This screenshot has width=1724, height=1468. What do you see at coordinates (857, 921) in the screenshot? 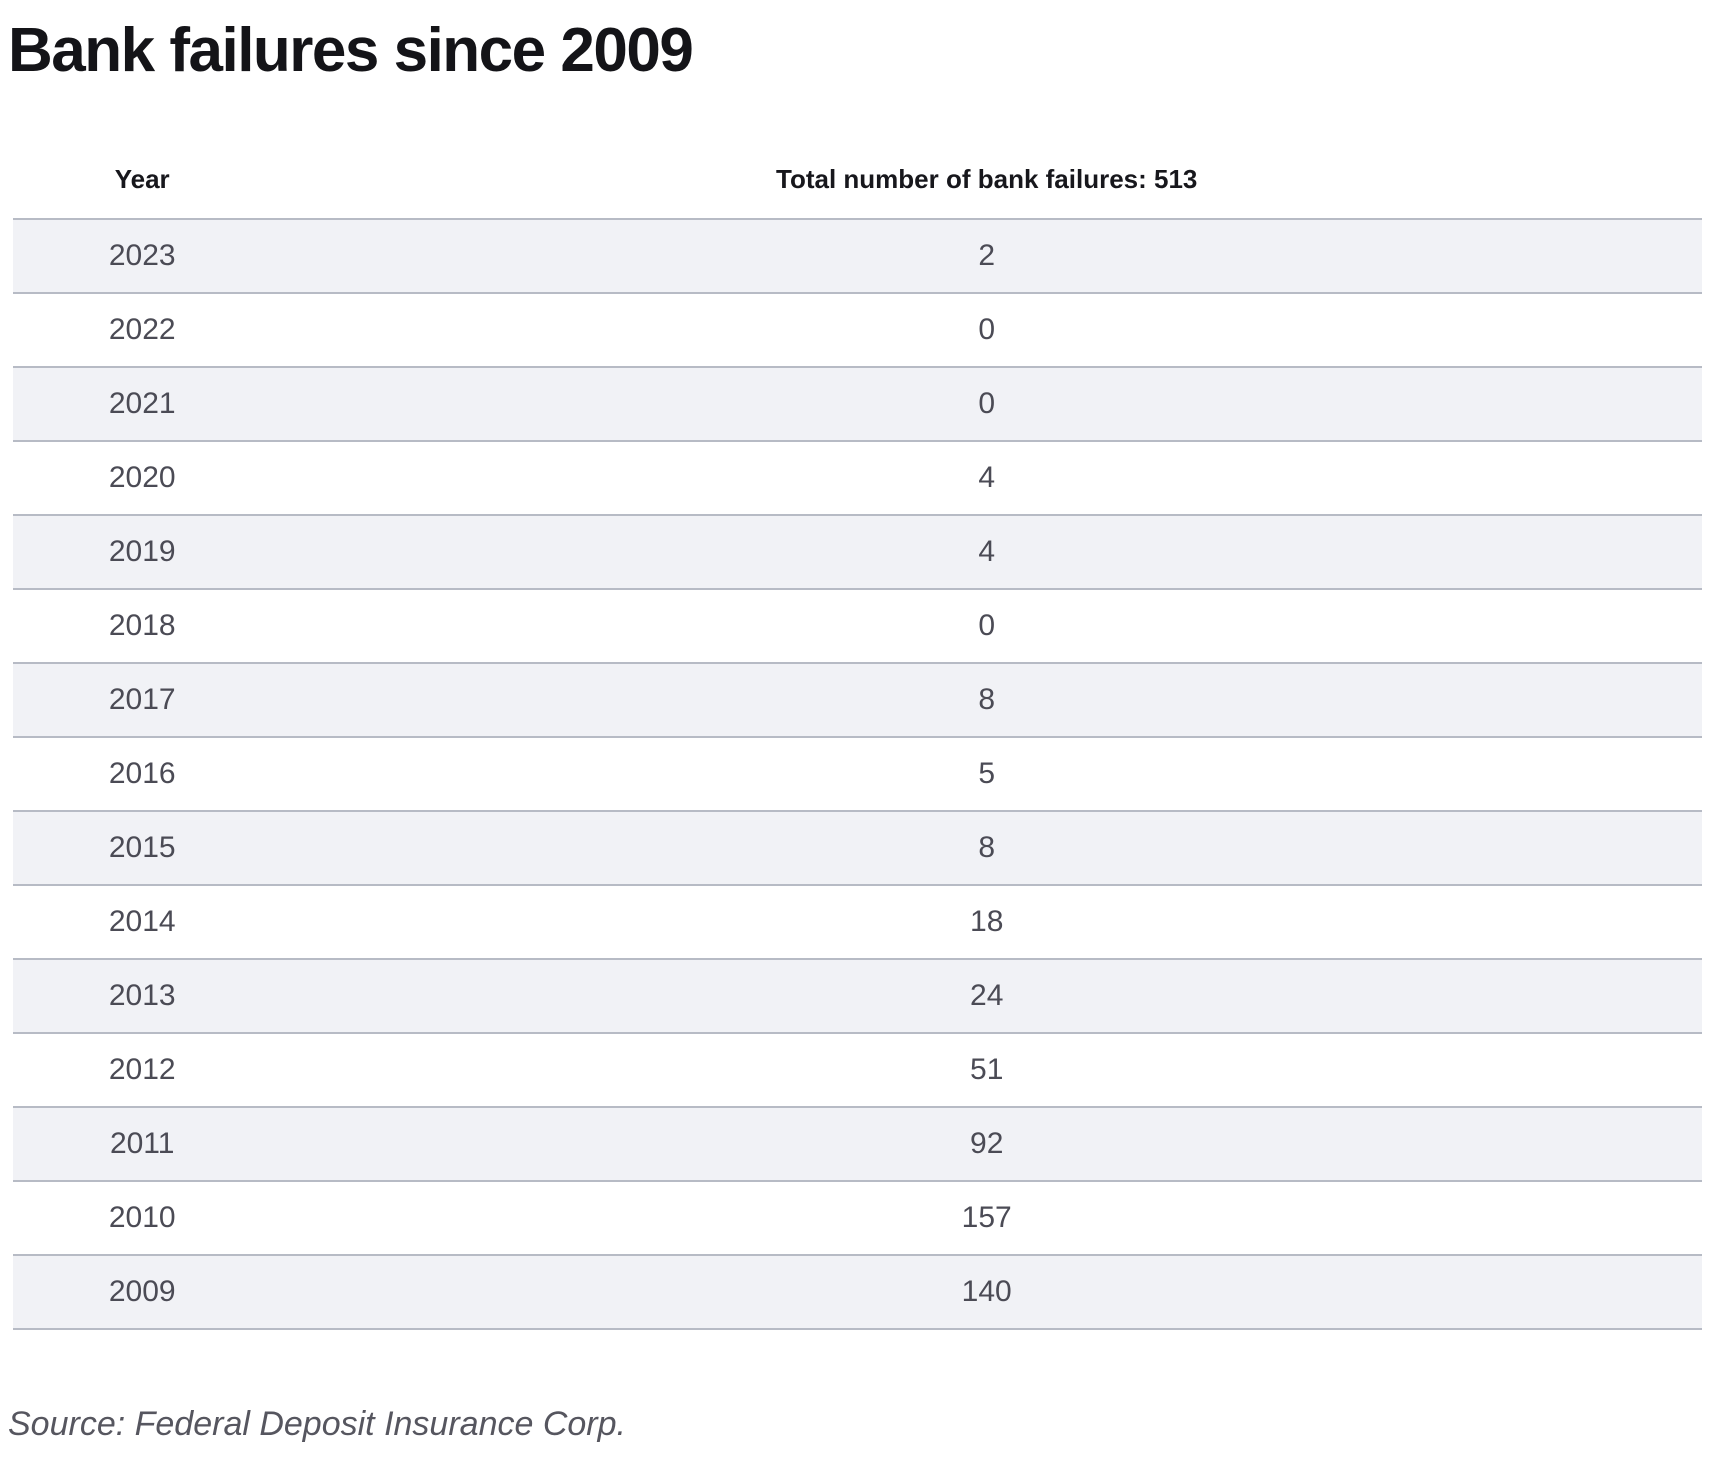
I see `table-row: 2014 18` at bounding box center [857, 921].